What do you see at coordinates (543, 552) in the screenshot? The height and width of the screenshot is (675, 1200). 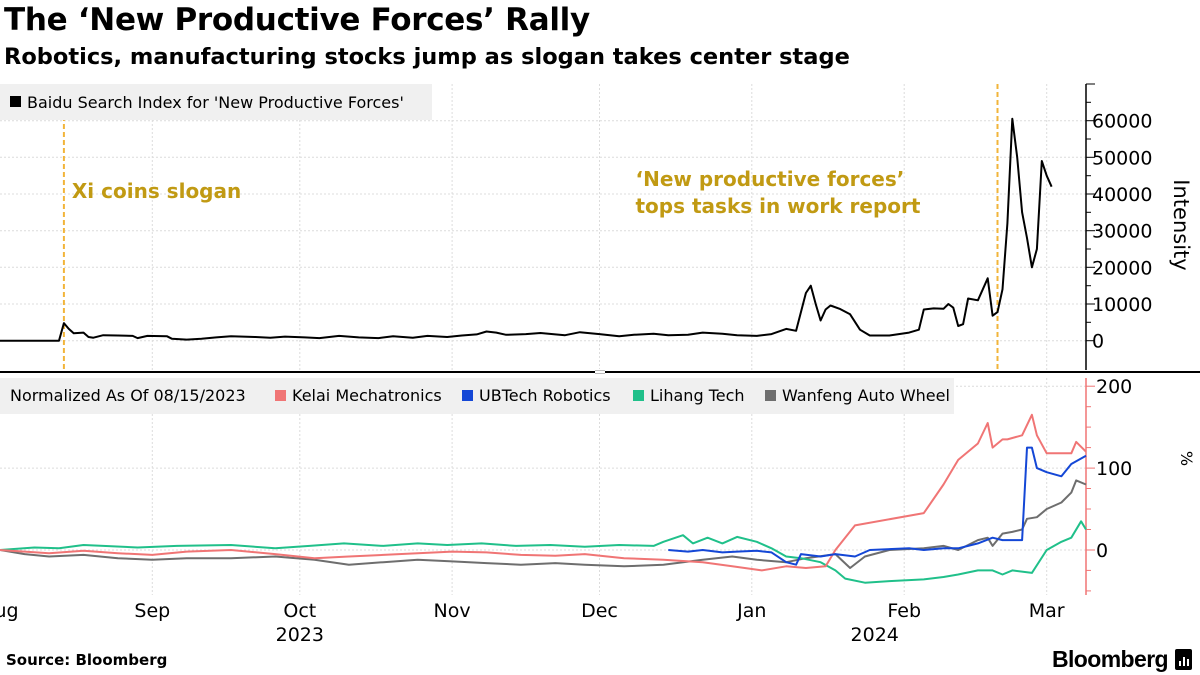 I see `series-line-lihang-tech` at bounding box center [543, 552].